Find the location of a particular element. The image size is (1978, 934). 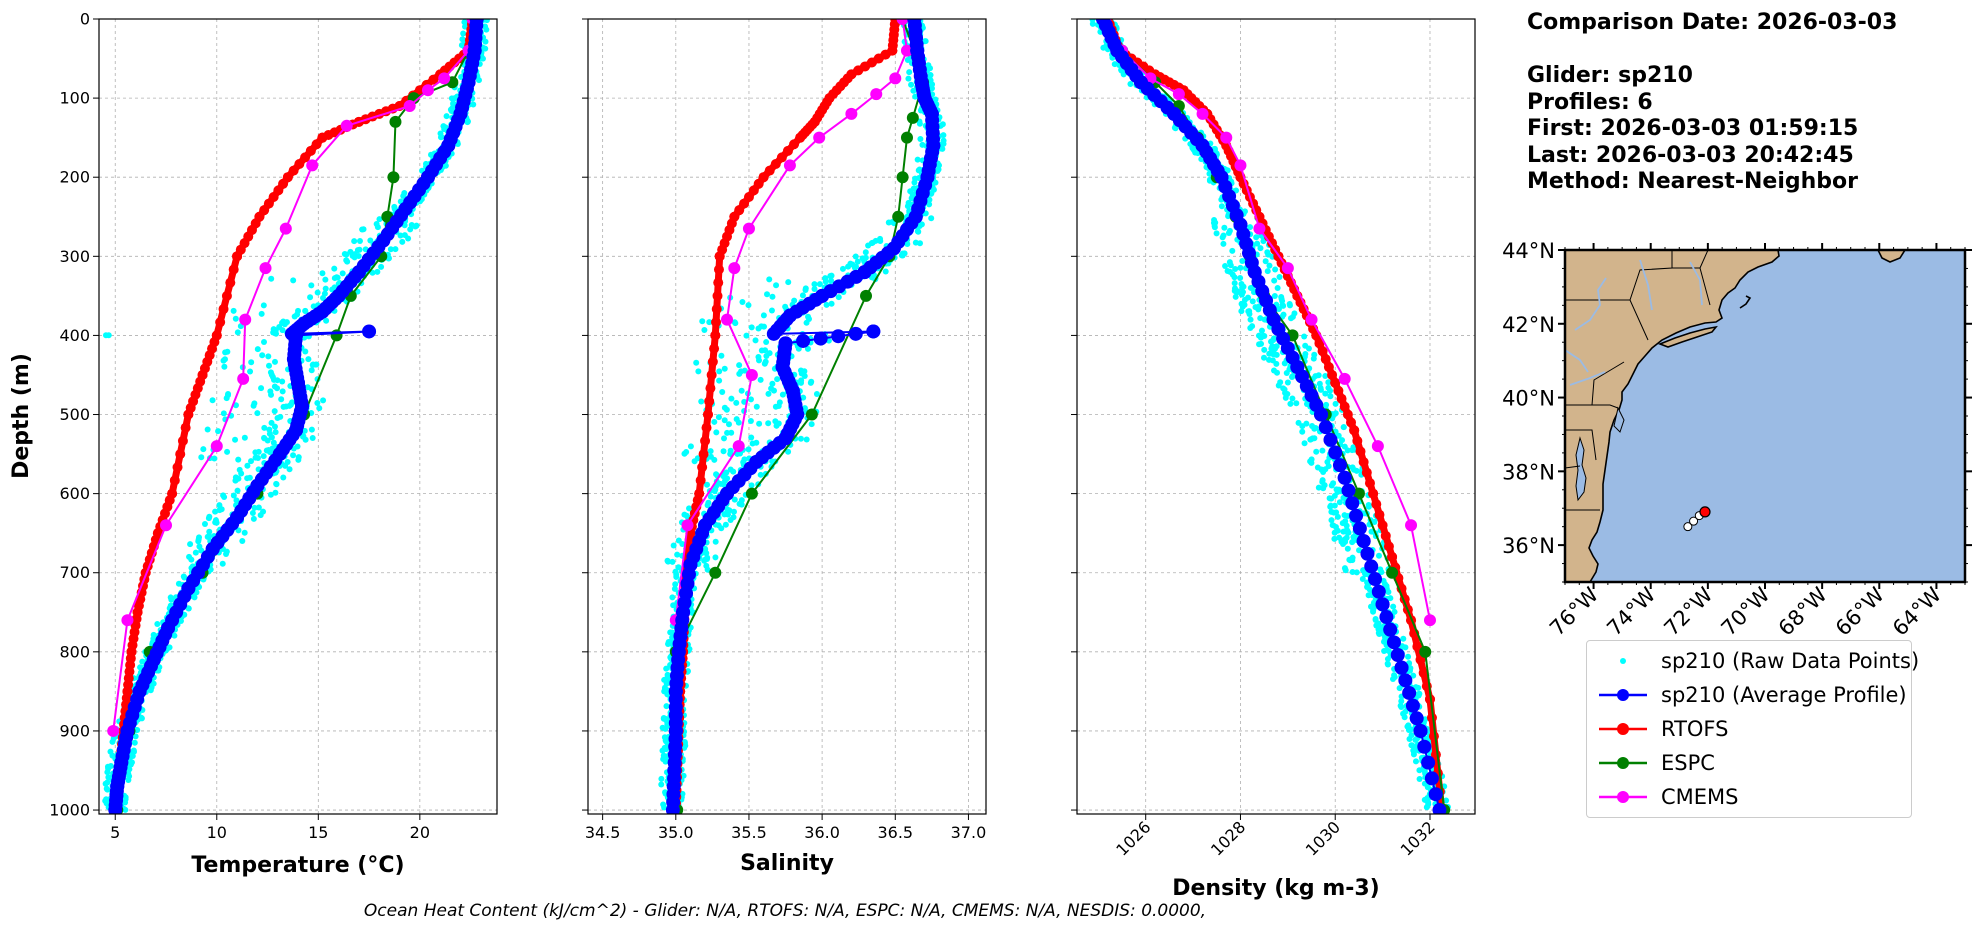

map-lon-label: 76°W is located at coordinates (1574, 611).